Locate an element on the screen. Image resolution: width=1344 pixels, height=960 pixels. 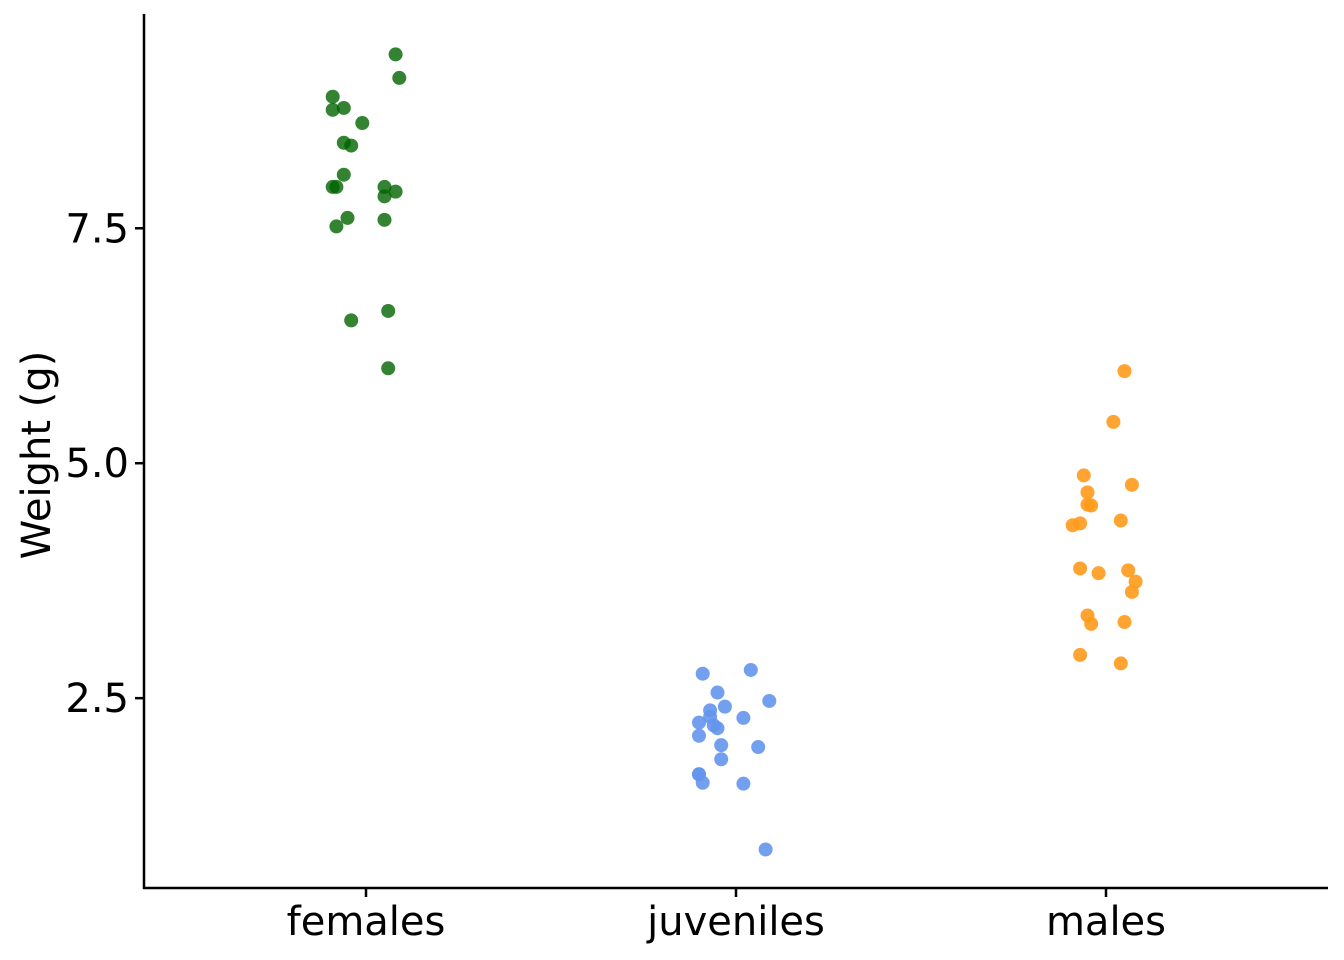
x-ticks: females juveniles males is located at coordinates (726, 916).